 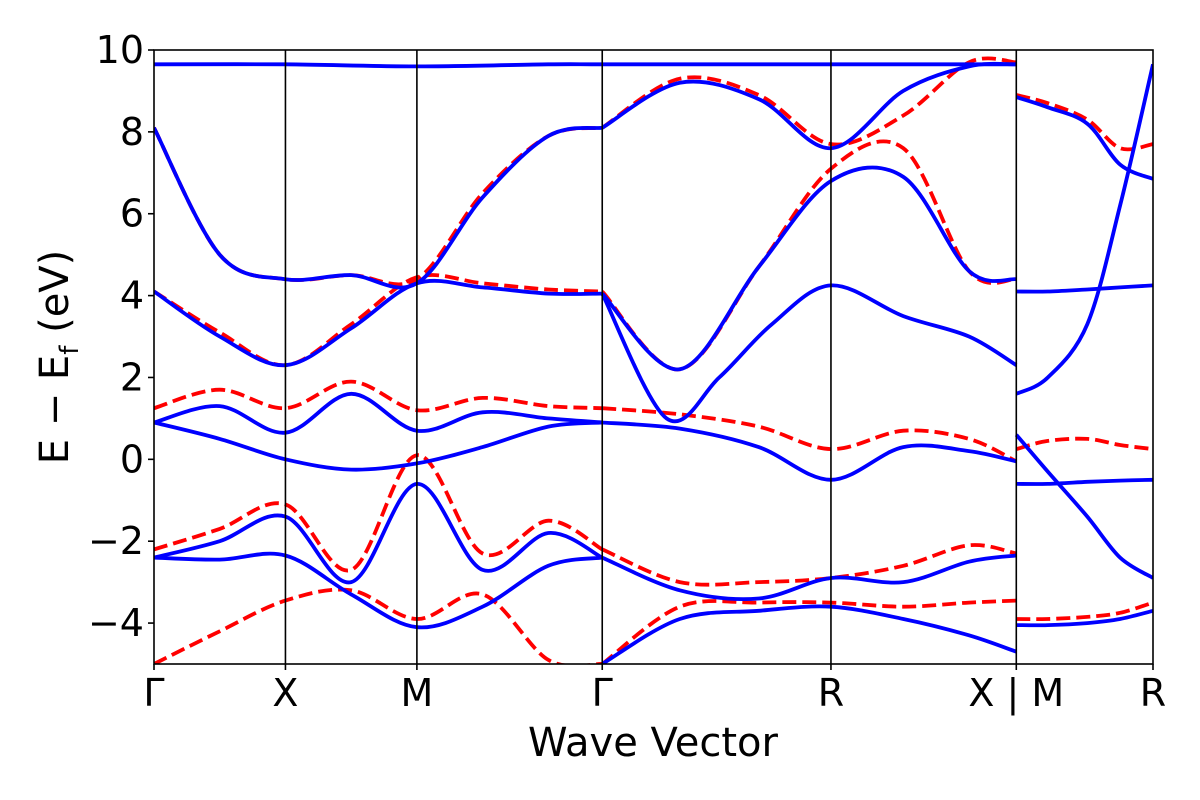 I want to click on y-axis-label-subscript: f, so click(x=70, y=350).